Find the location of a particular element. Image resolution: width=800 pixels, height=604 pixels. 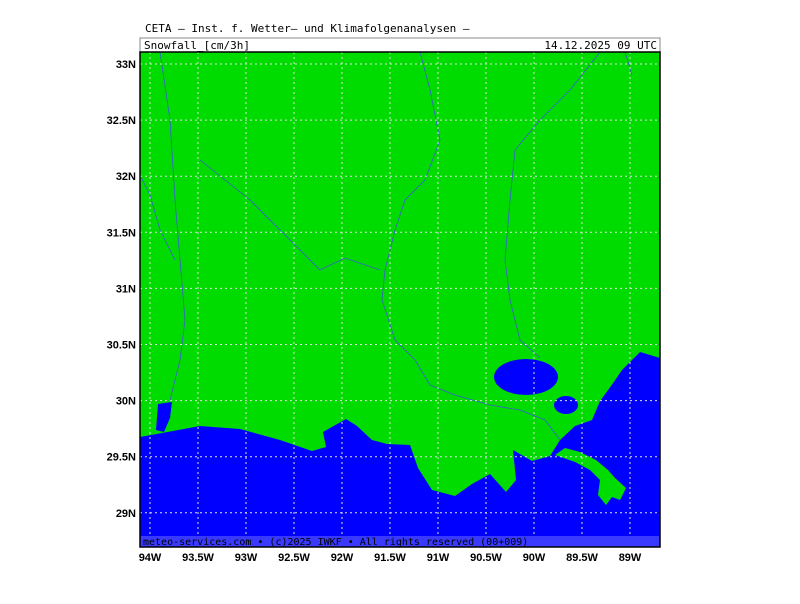

latitude-label: 29N is located at coordinates (126, 514).